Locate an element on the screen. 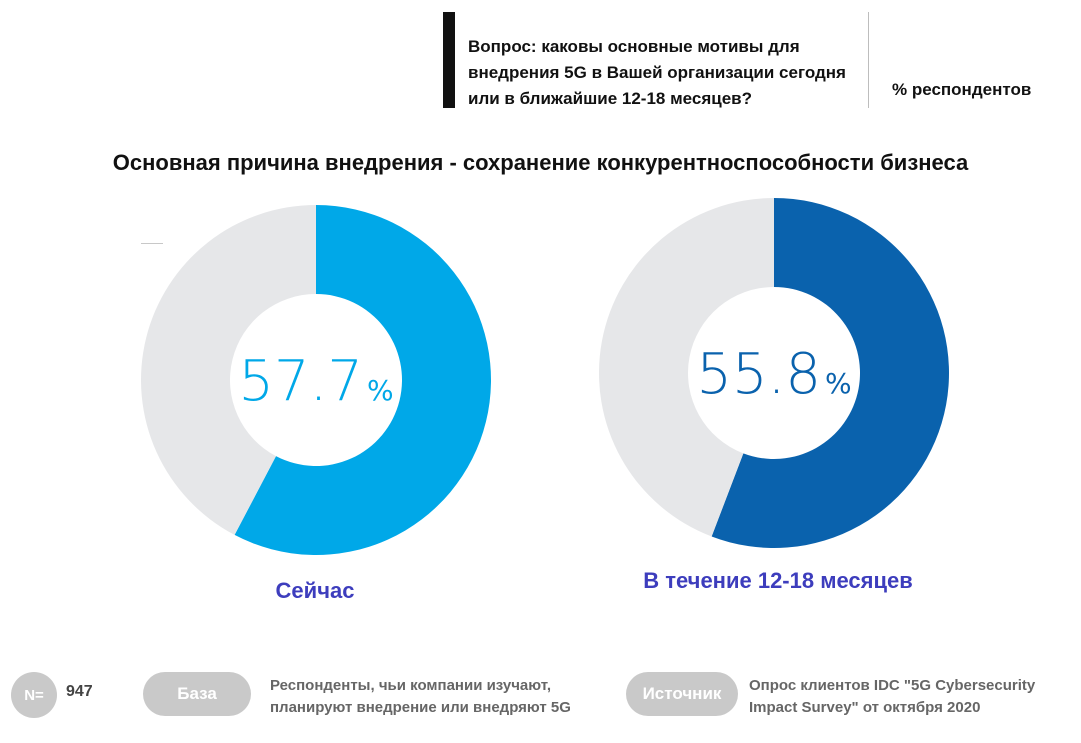 The width and height of the screenshot is (1081, 743). base-description-line-2: планируют внедрение или внедряют 5G is located at coordinates (420, 707).